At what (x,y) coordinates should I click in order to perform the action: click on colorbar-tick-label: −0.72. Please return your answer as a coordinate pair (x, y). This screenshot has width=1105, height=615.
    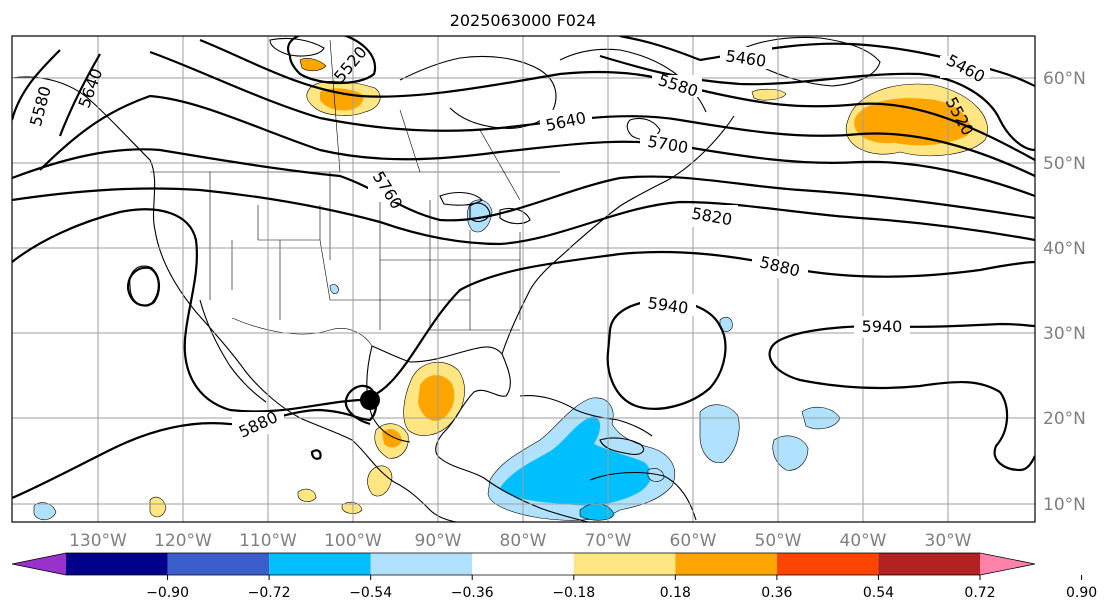
    Looking at the image, I should click on (269, 593).